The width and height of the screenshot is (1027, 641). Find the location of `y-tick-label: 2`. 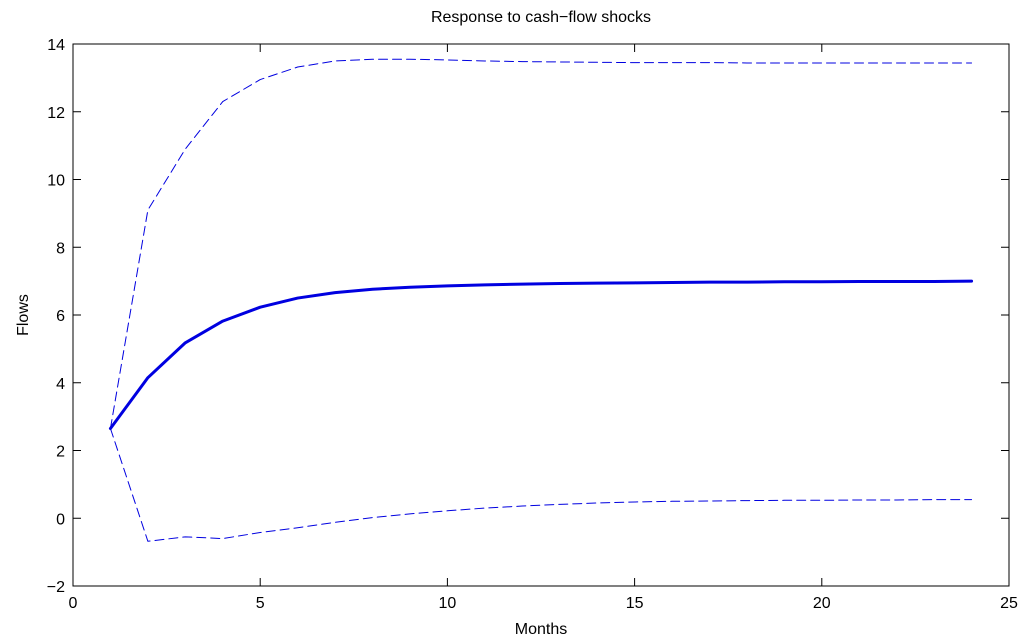

y-tick-label: 2 is located at coordinates (60, 452).